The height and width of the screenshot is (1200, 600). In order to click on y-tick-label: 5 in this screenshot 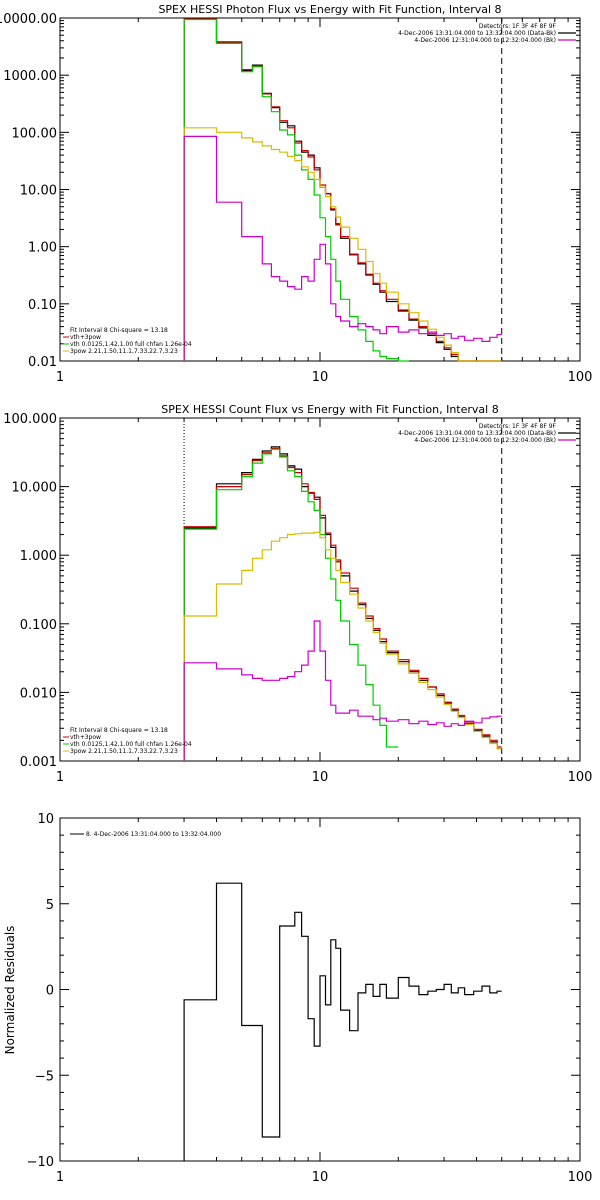, I will do `click(50, 905)`.